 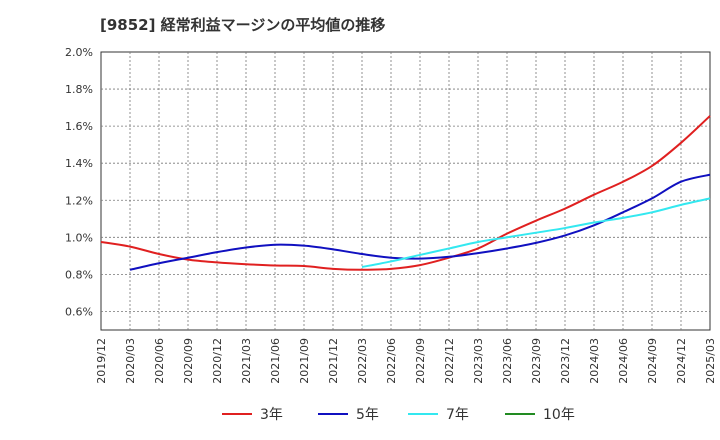 I want to click on y-tick-label: 1.0%, so click(x=79, y=237).